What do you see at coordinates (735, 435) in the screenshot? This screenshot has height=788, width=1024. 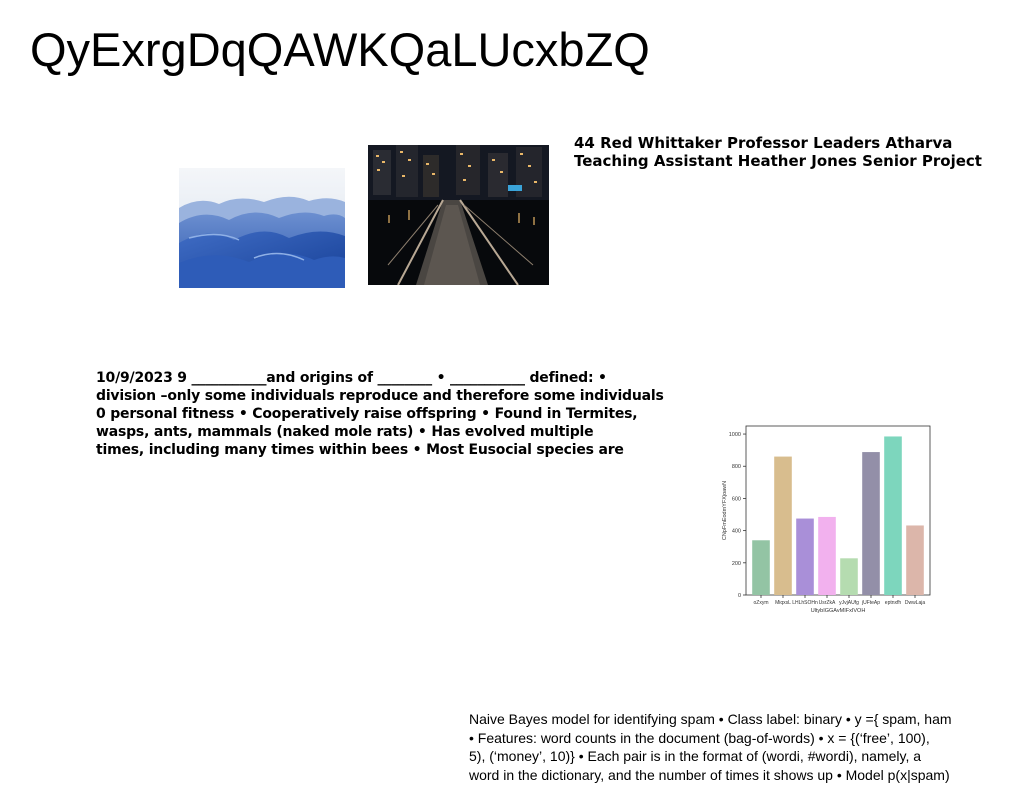 I see `y-tick-label: 1000` at bounding box center [735, 435].